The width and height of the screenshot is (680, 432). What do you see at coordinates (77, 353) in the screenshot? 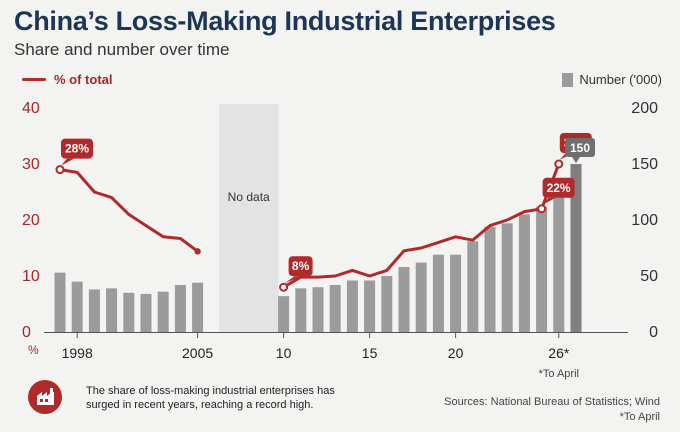
I see `x-axis-label: 1998` at bounding box center [77, 353].